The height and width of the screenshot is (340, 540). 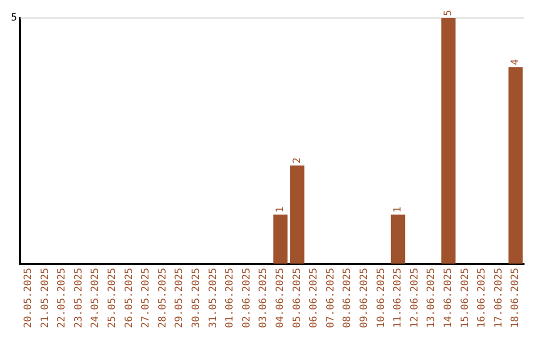 I want to click on x-tick-label: 18.06.2025, so click(x=516, y=298).